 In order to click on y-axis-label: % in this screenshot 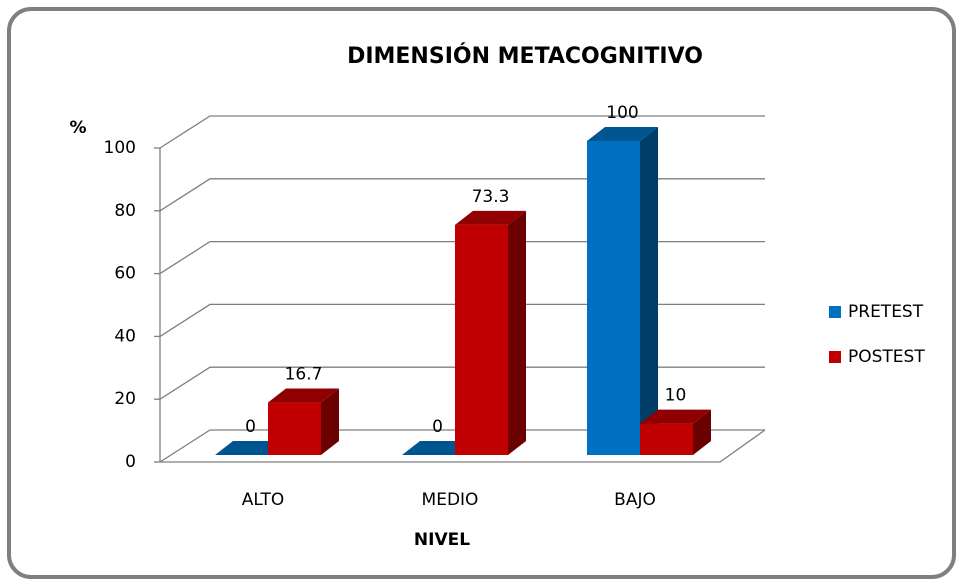, I will do `click(77, 128)`.